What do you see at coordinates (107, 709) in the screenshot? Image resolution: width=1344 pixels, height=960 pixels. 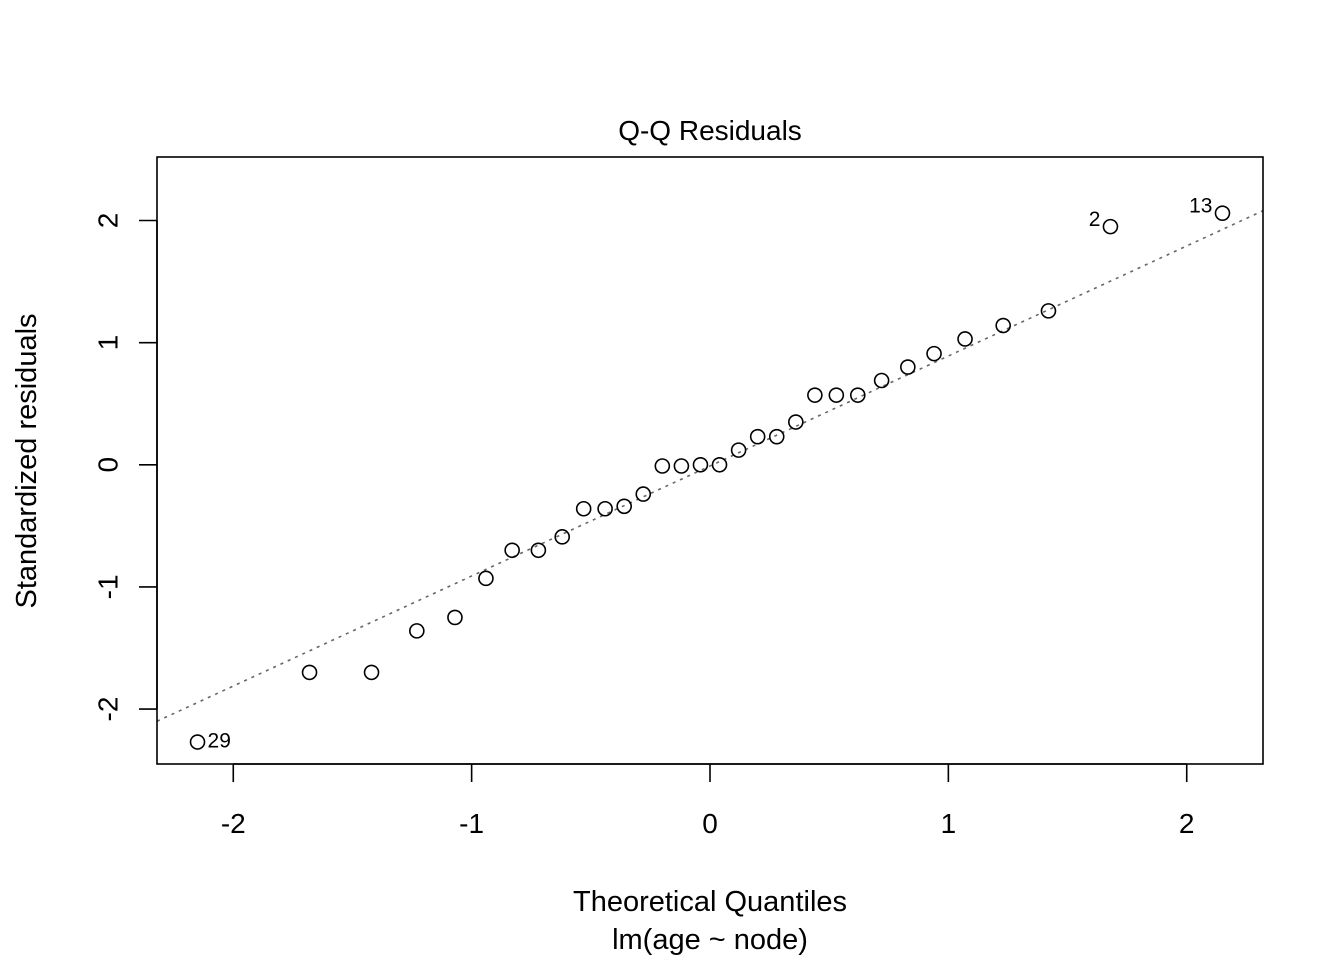 I see `y-tick-label: -2` at bounding box center [107, 709].